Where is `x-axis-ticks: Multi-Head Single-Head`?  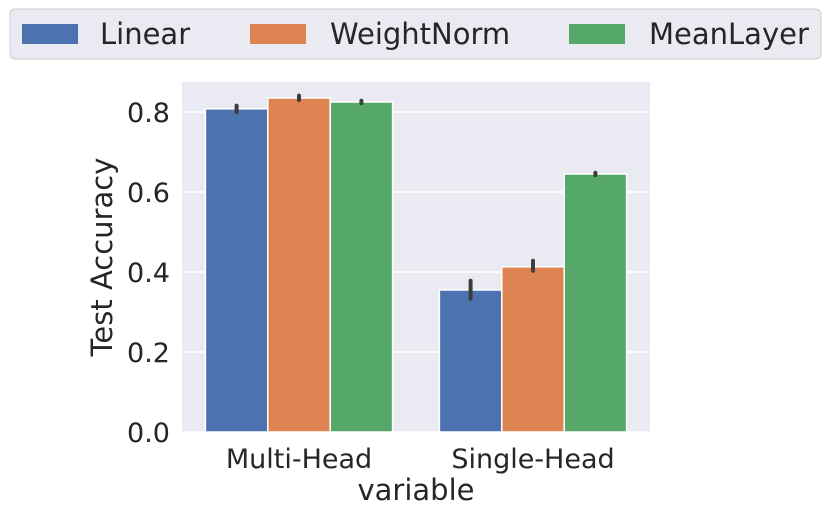 x-axis-ticks: Multi-Head Single-Head is located at coordinates (420, 459).